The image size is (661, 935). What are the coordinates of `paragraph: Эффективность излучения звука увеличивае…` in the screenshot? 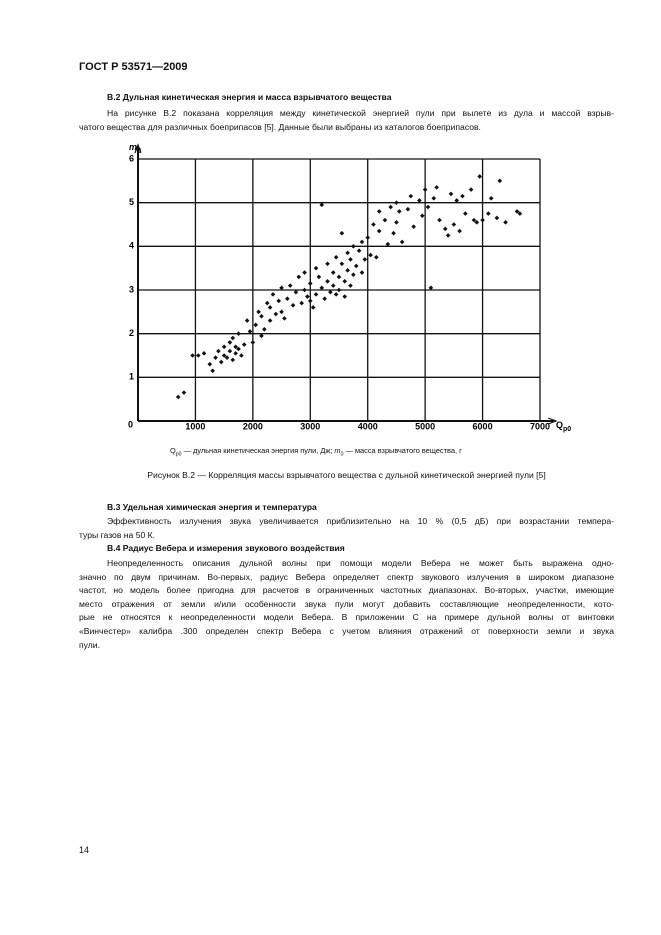 It's located at (346, 528).